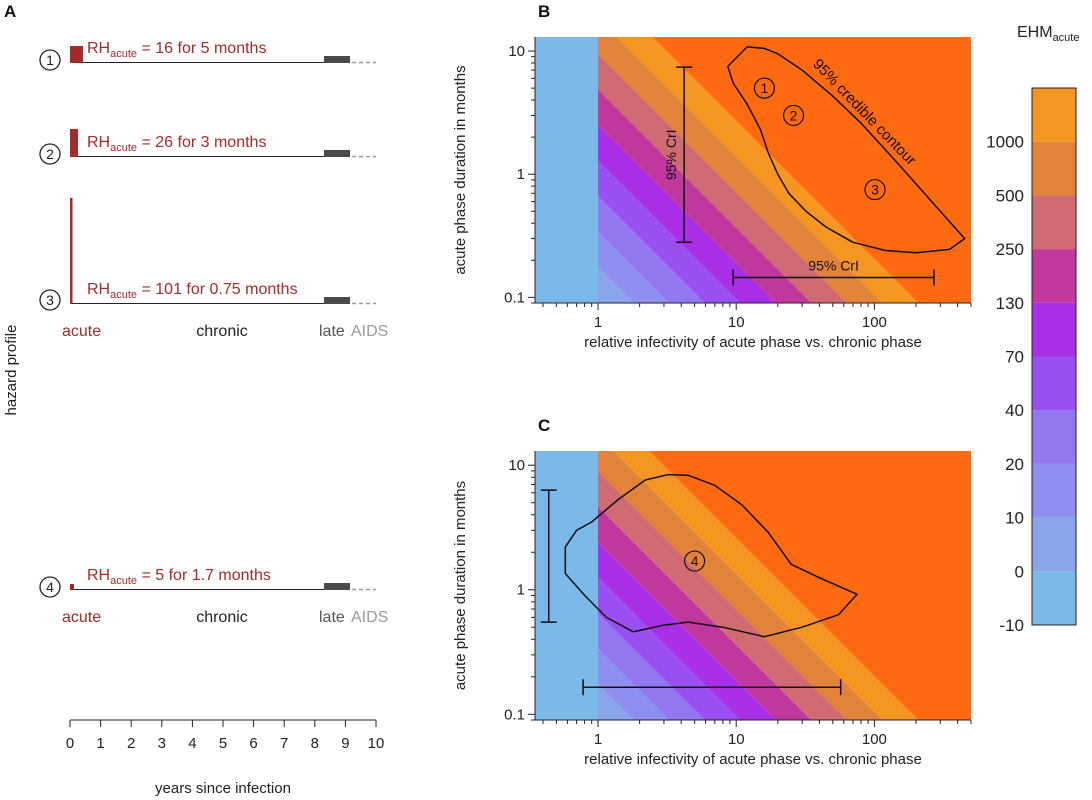  I want to click on legend-border, so click(1054, 356).